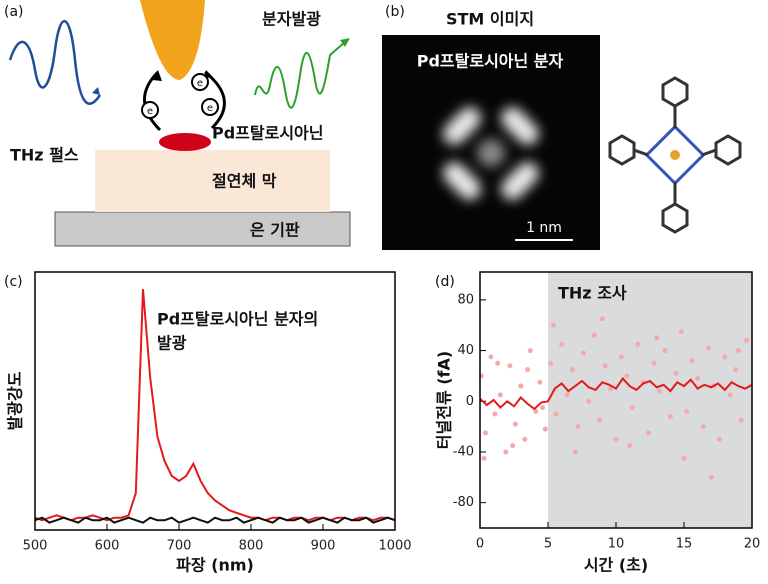  I want to click on scale-label: 1 nm, so click(544, 228).